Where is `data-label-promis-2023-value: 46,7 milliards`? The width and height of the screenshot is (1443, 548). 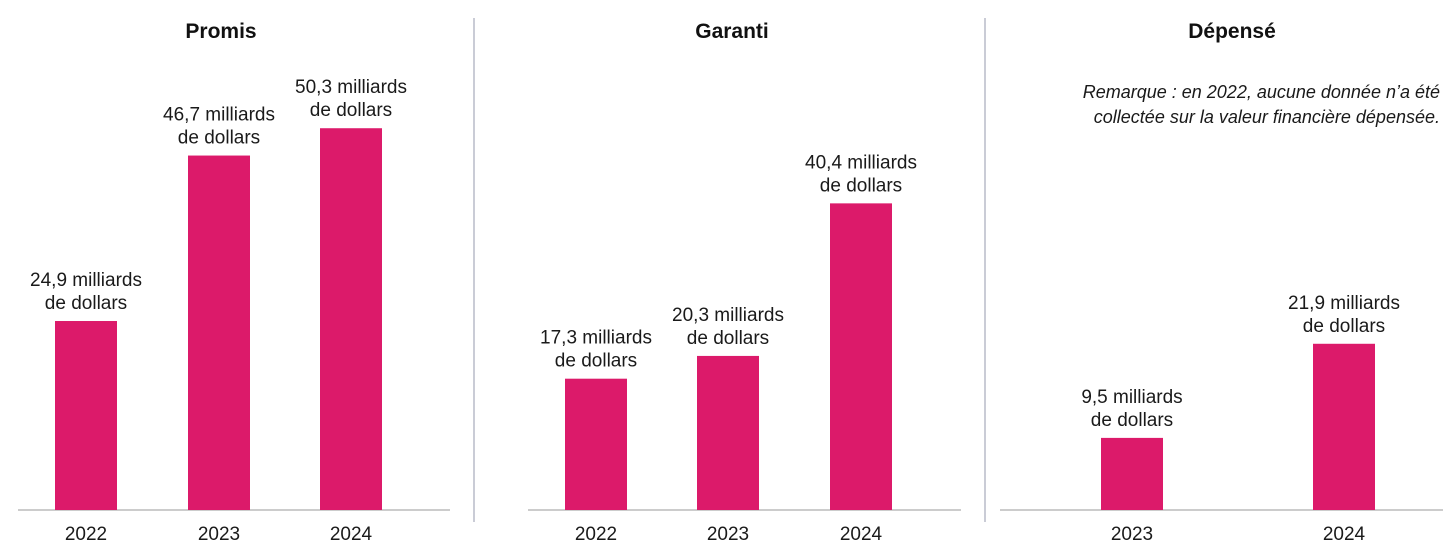
data-label-promis-2023-value: 46,7 milliards is located at coordinates (219, 115).